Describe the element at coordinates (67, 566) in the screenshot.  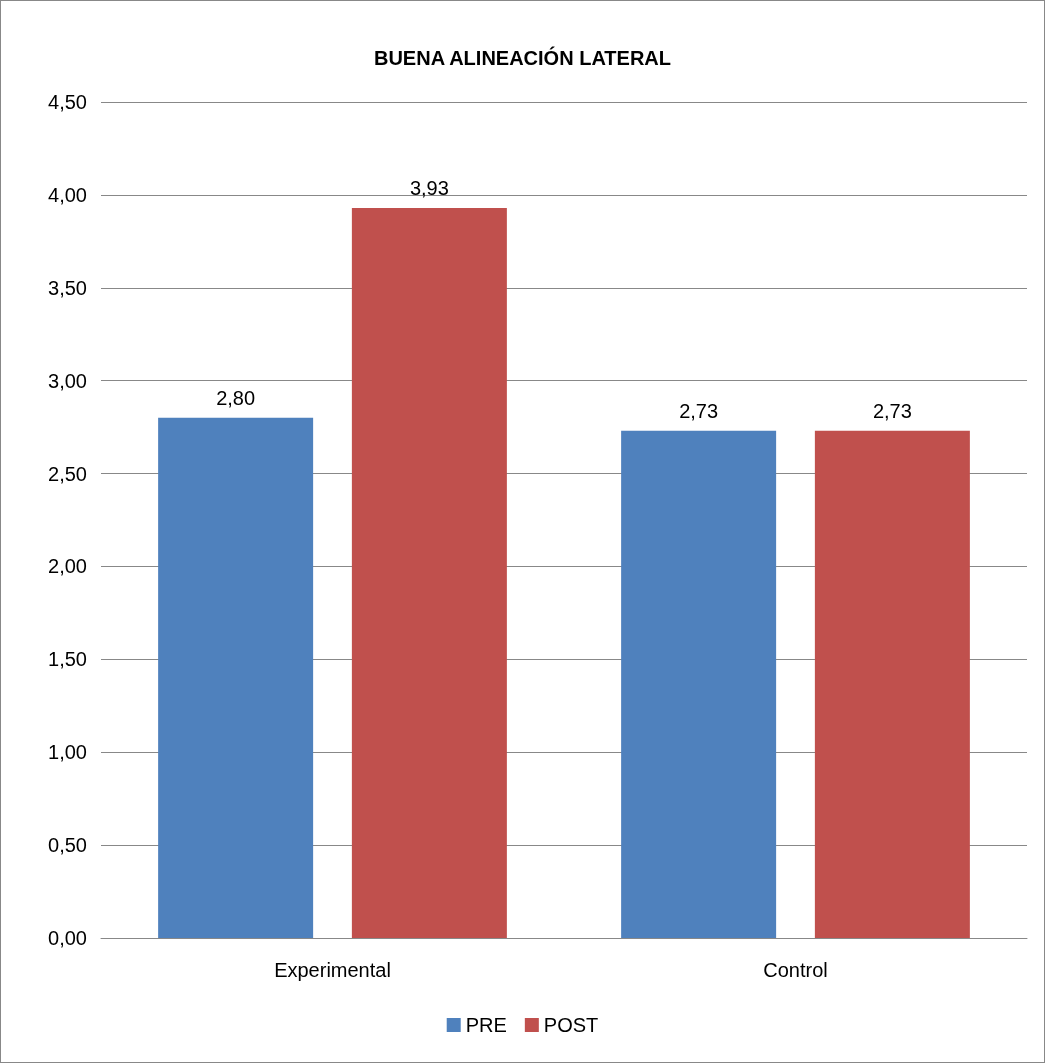
I see `y-tick-label: 2,00` at that location.